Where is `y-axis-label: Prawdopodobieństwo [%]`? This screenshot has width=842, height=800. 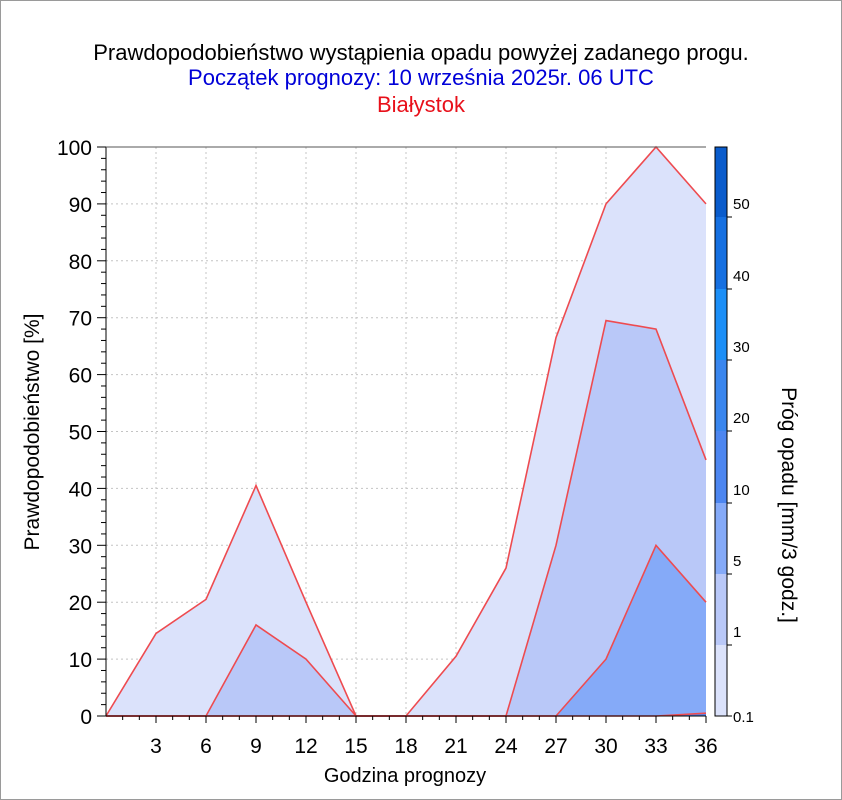 y-axis-label: Prawdopodobieństwo [%] is located at coordinates (32, 432).